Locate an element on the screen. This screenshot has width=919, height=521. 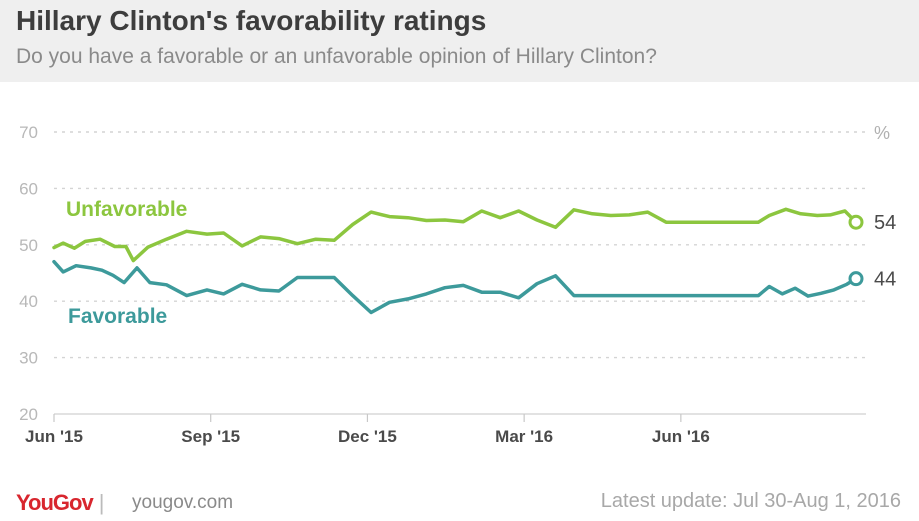
series-label: Favorable is located at coordinates (117, 316).